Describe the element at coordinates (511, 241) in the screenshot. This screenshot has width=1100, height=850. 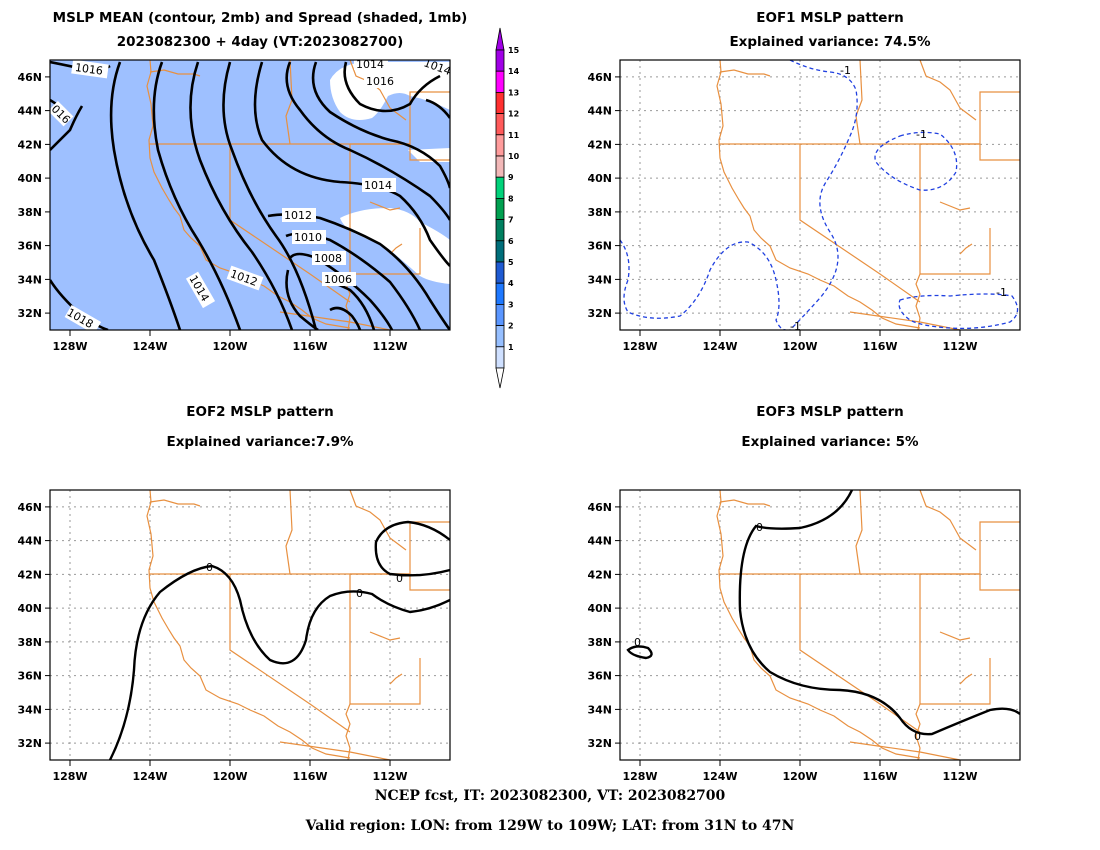
I see `colorbar-label: 6` at that location.